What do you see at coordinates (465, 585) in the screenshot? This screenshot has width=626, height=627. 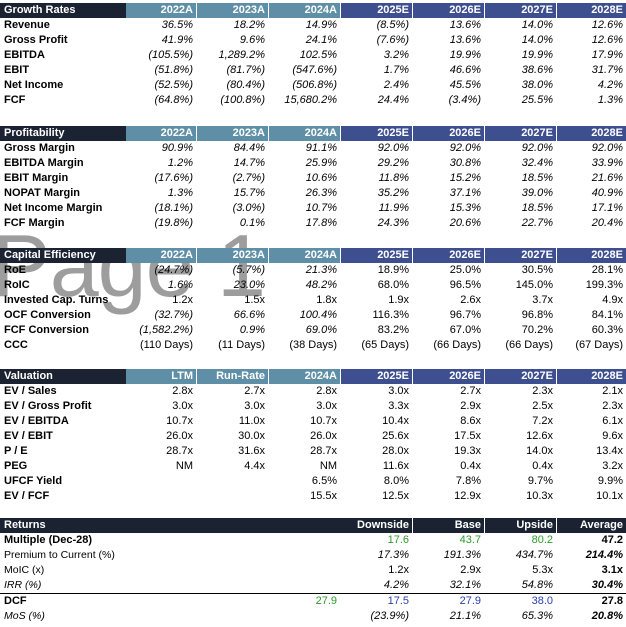 I see `irr-base: 32.1%` at bounding box center [465, 585].